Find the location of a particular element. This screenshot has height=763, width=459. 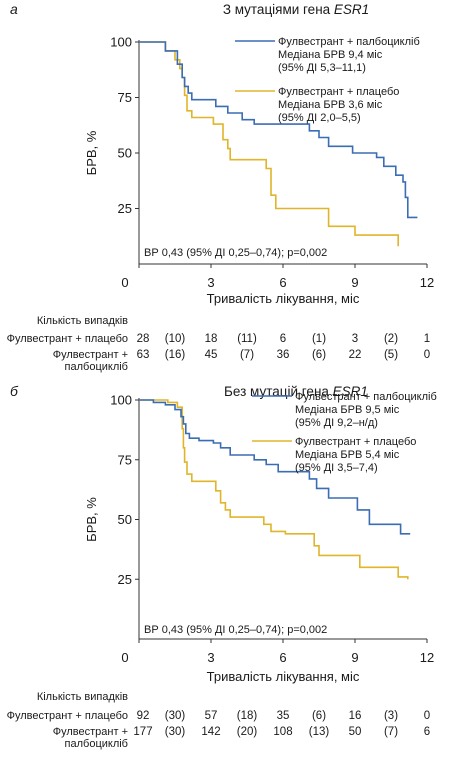

risk-table-cell: 1 is located at coordinates (427, 339).